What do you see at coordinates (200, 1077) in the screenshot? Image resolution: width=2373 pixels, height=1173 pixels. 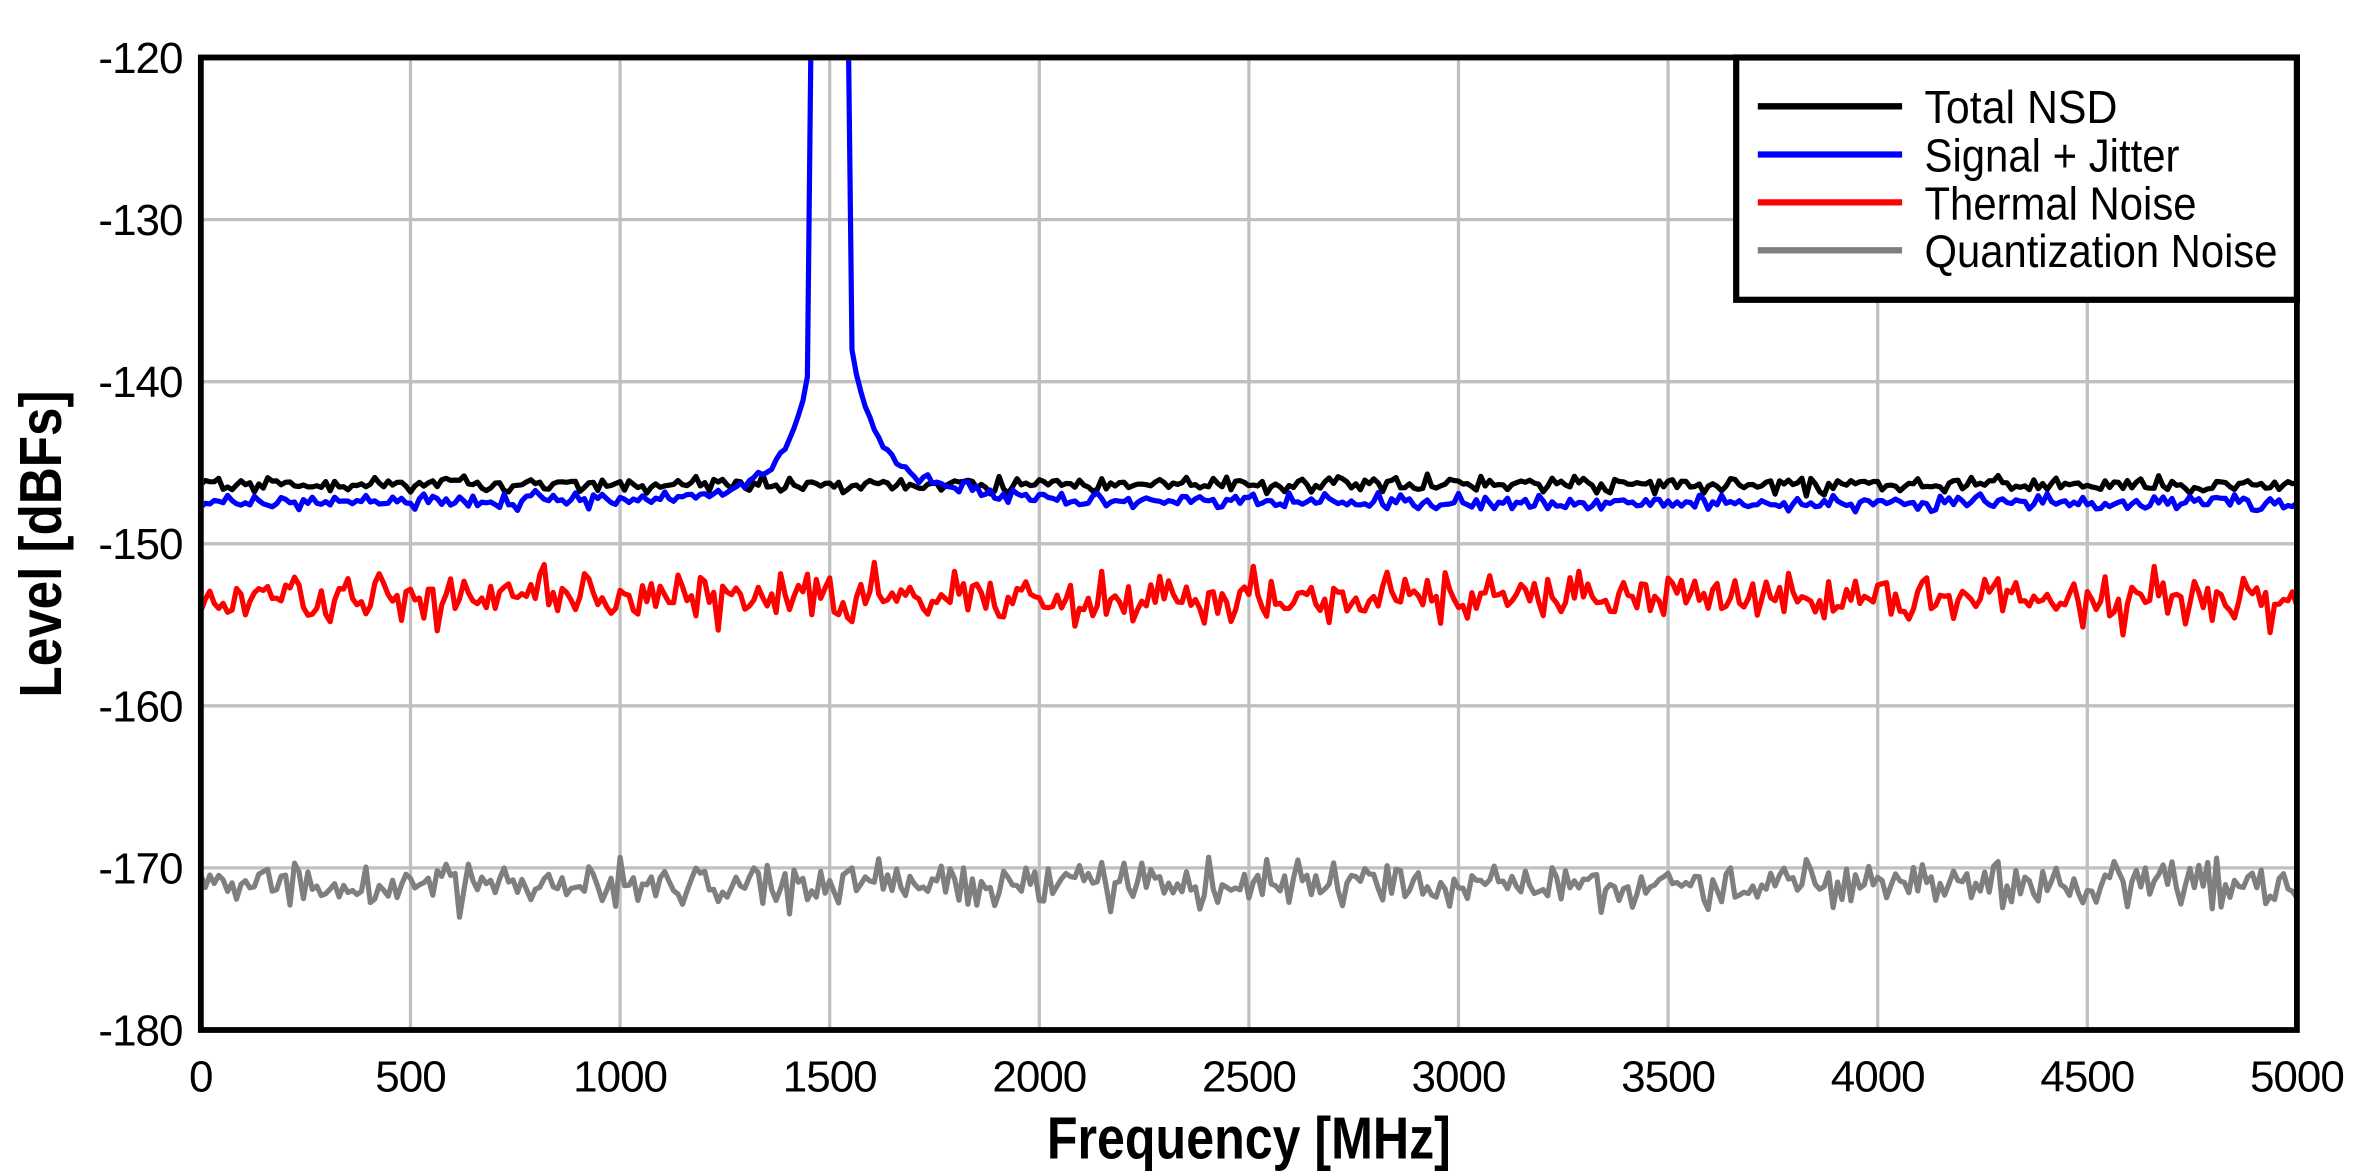 I see `svg-text: 0` at bounding box center [200, 1077].